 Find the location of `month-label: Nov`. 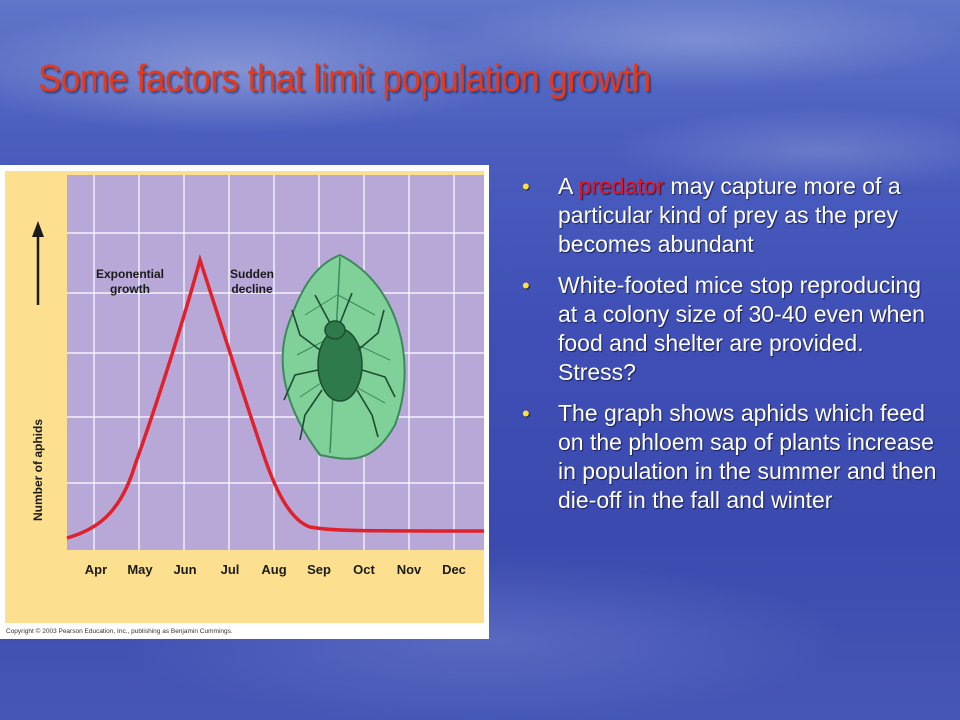

month-label: Nov is located at coordinates (409, 569).